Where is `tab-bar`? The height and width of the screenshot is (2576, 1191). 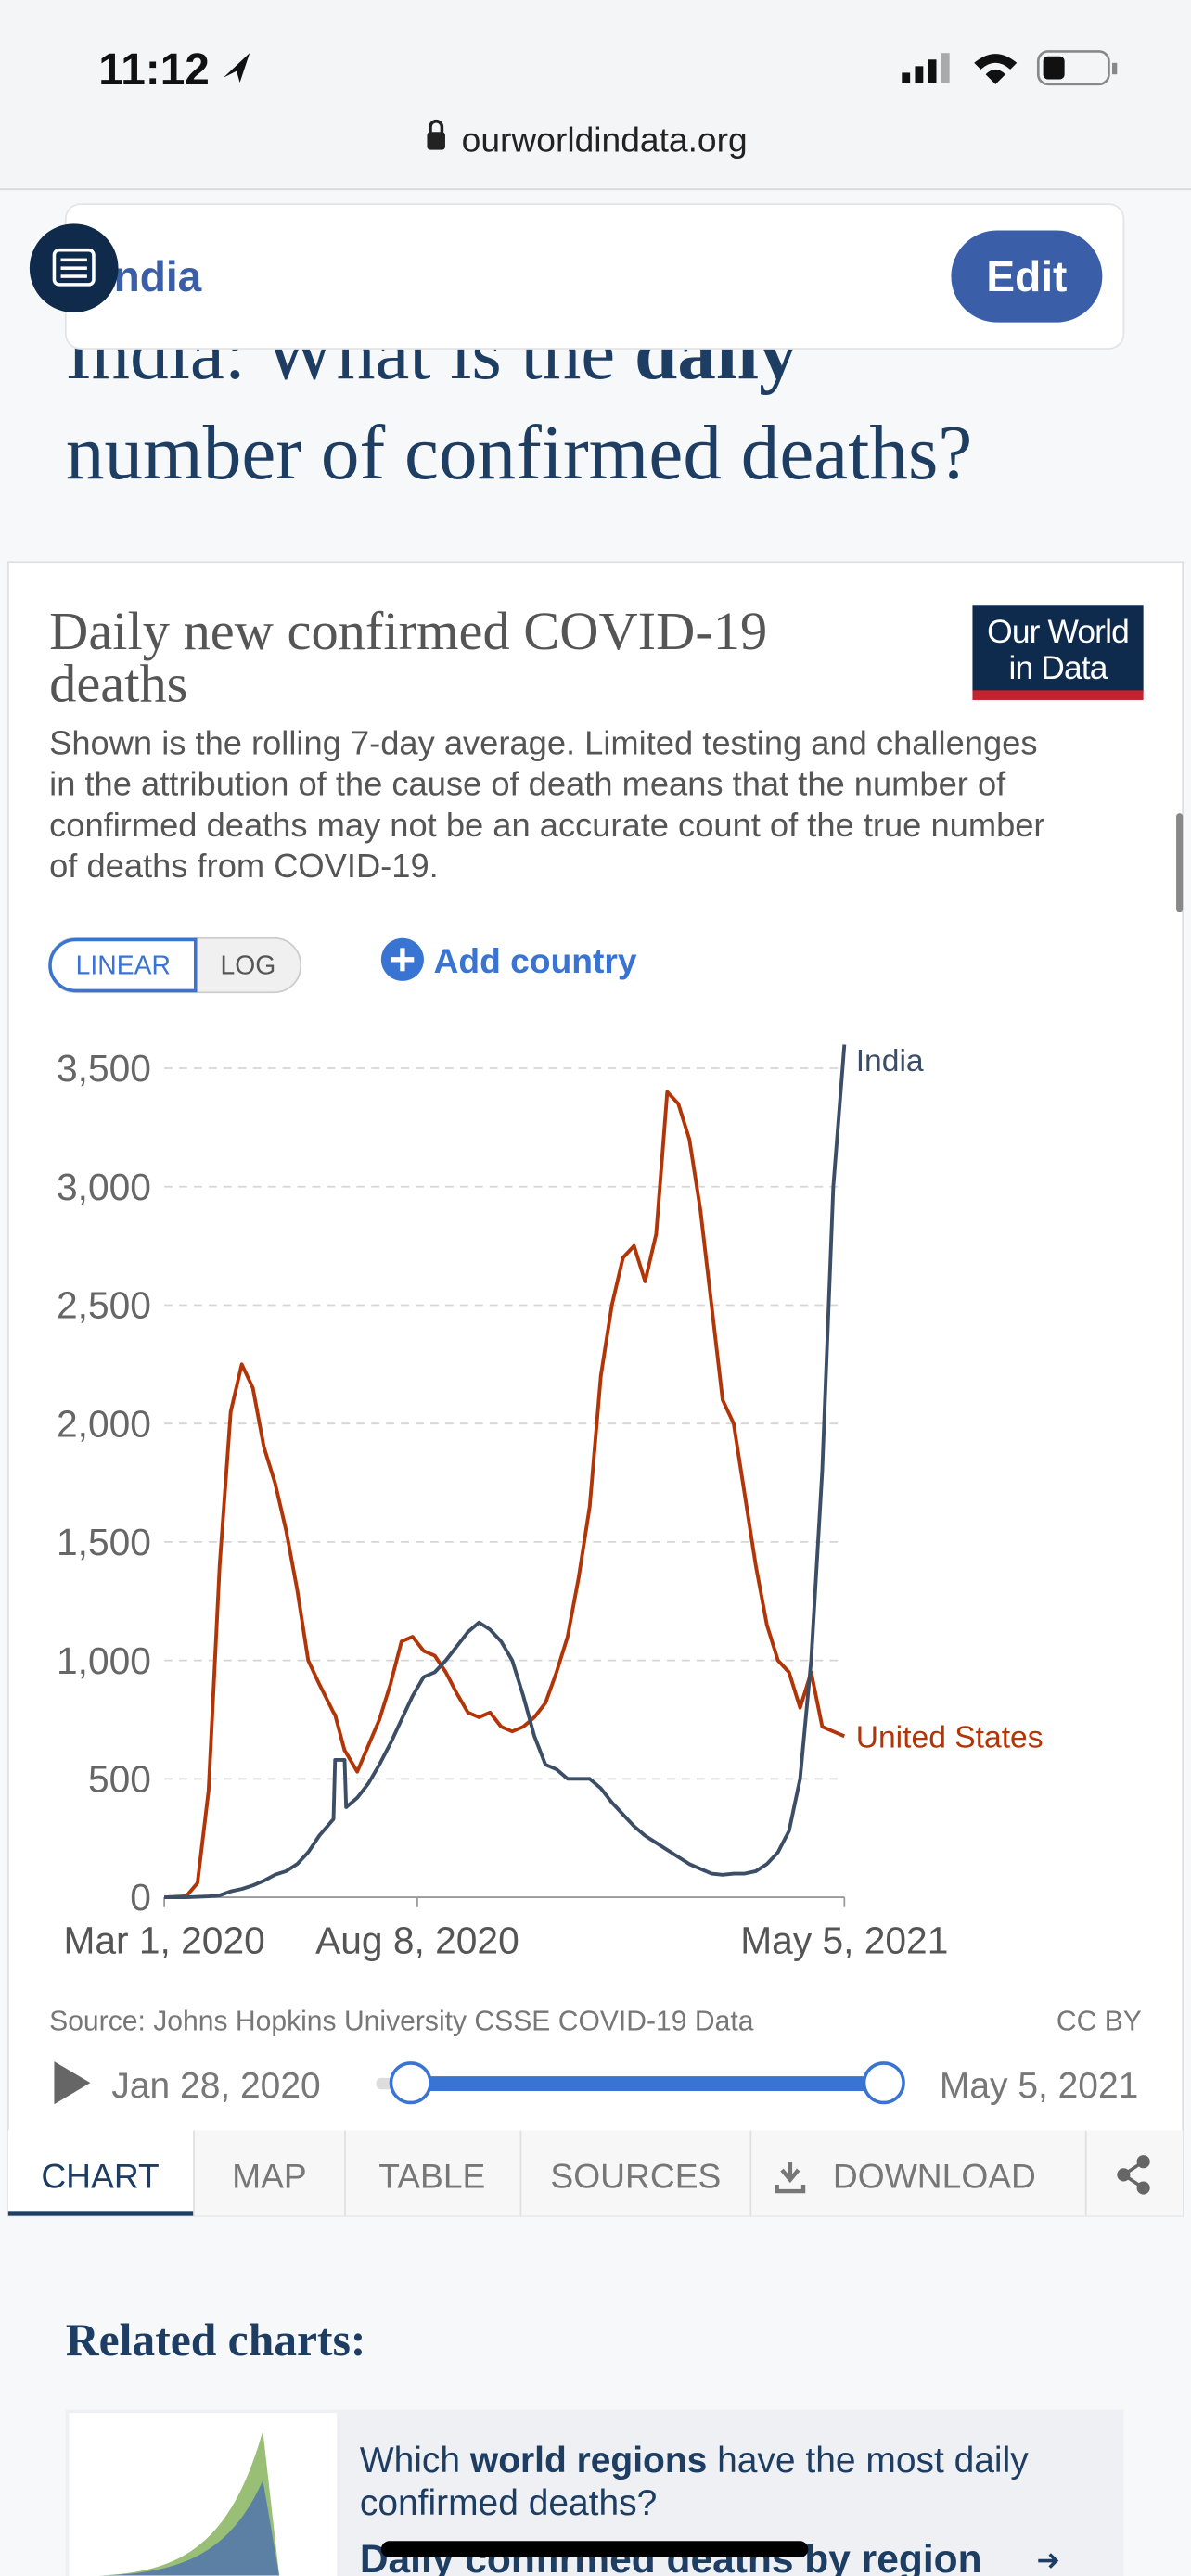
tab-bar is located at coordinates (595, 2173).